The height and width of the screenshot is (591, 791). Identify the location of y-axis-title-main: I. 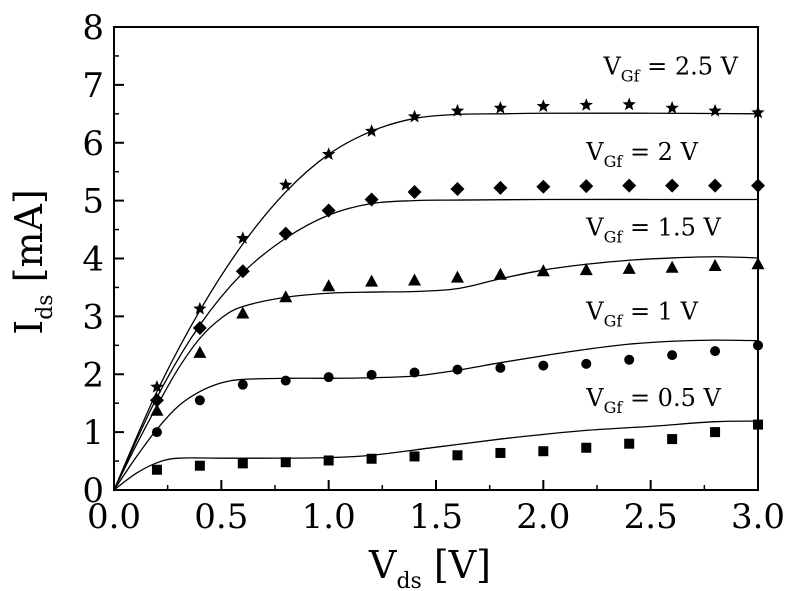
(29, 327).